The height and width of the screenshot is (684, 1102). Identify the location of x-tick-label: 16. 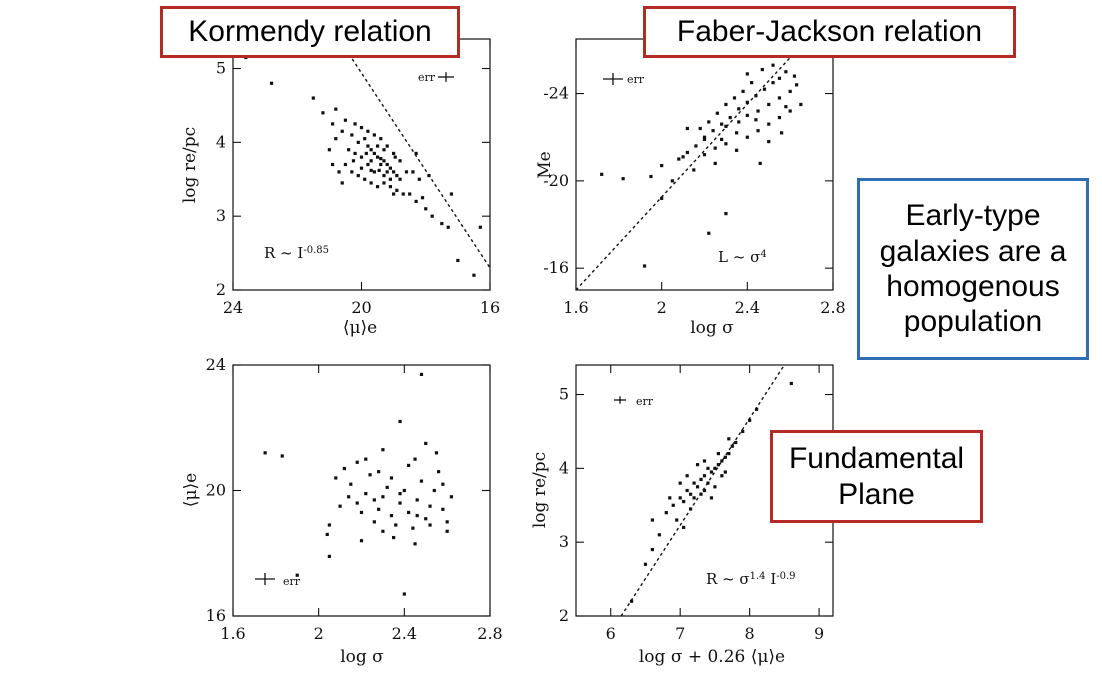
(490, 307).